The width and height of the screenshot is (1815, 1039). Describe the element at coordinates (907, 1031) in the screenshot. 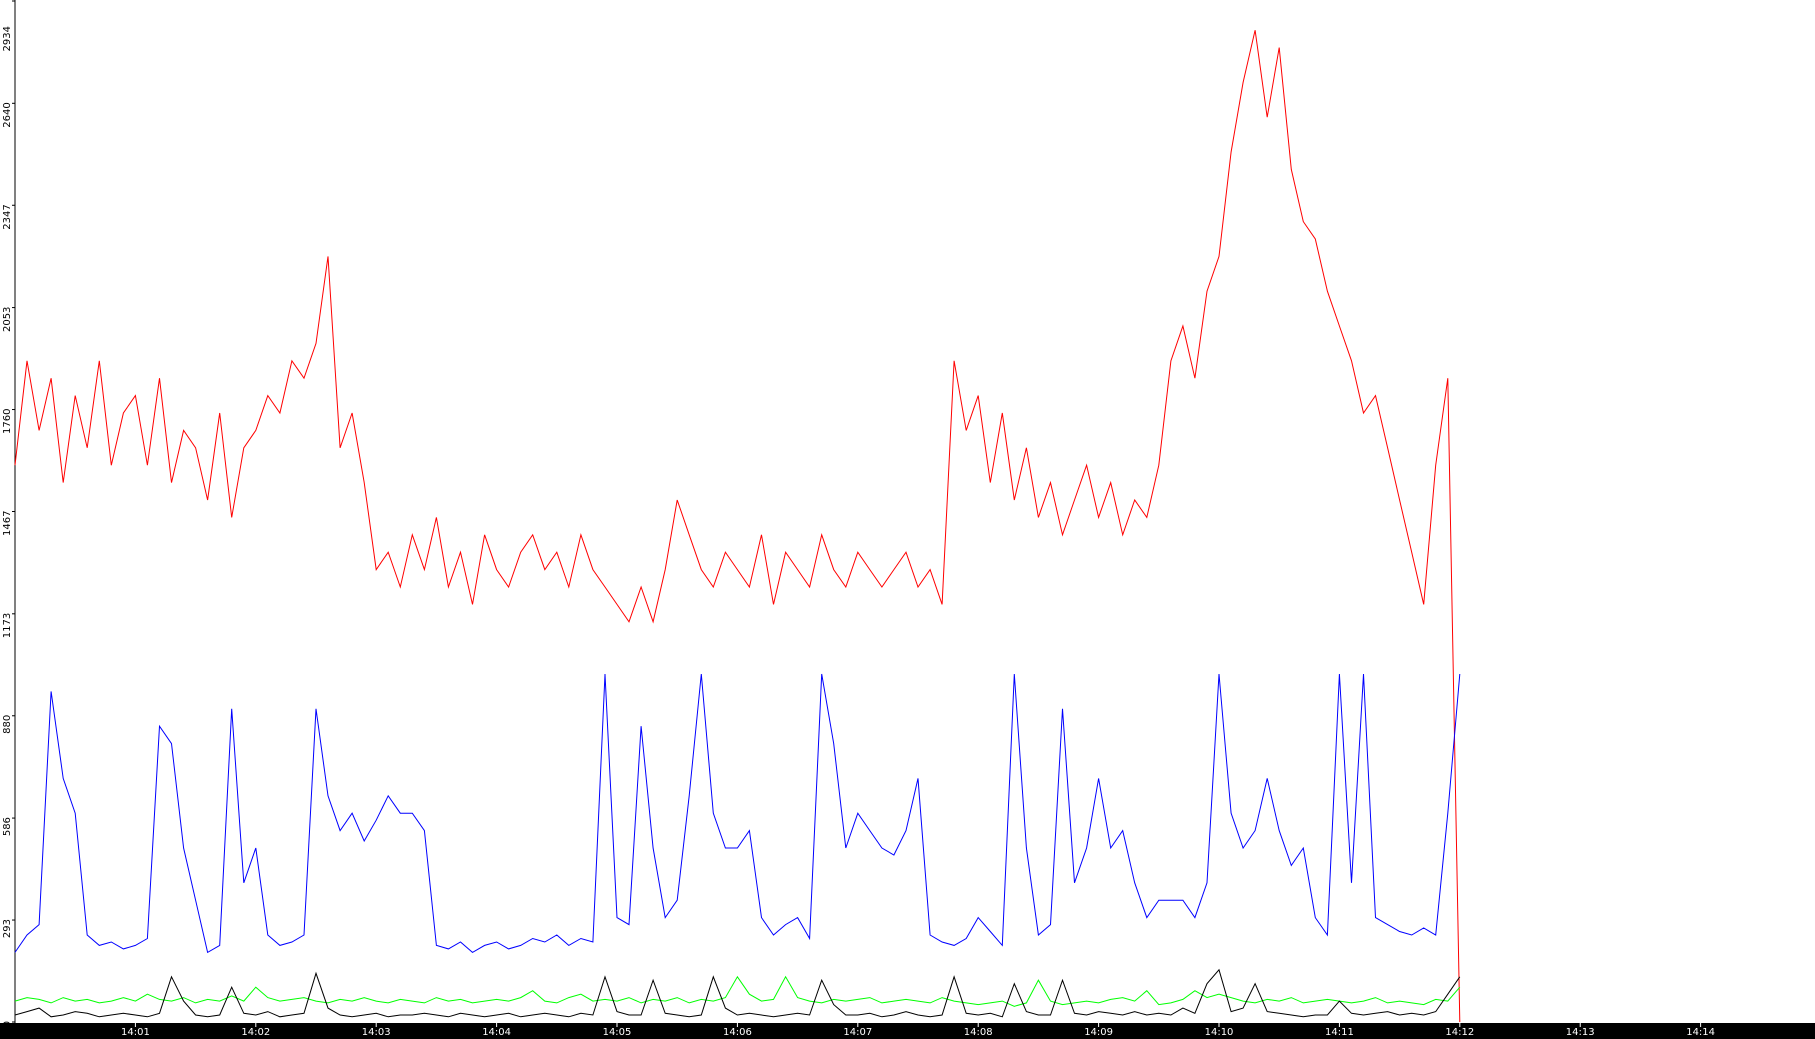

I see `x-axis-band` at that location.